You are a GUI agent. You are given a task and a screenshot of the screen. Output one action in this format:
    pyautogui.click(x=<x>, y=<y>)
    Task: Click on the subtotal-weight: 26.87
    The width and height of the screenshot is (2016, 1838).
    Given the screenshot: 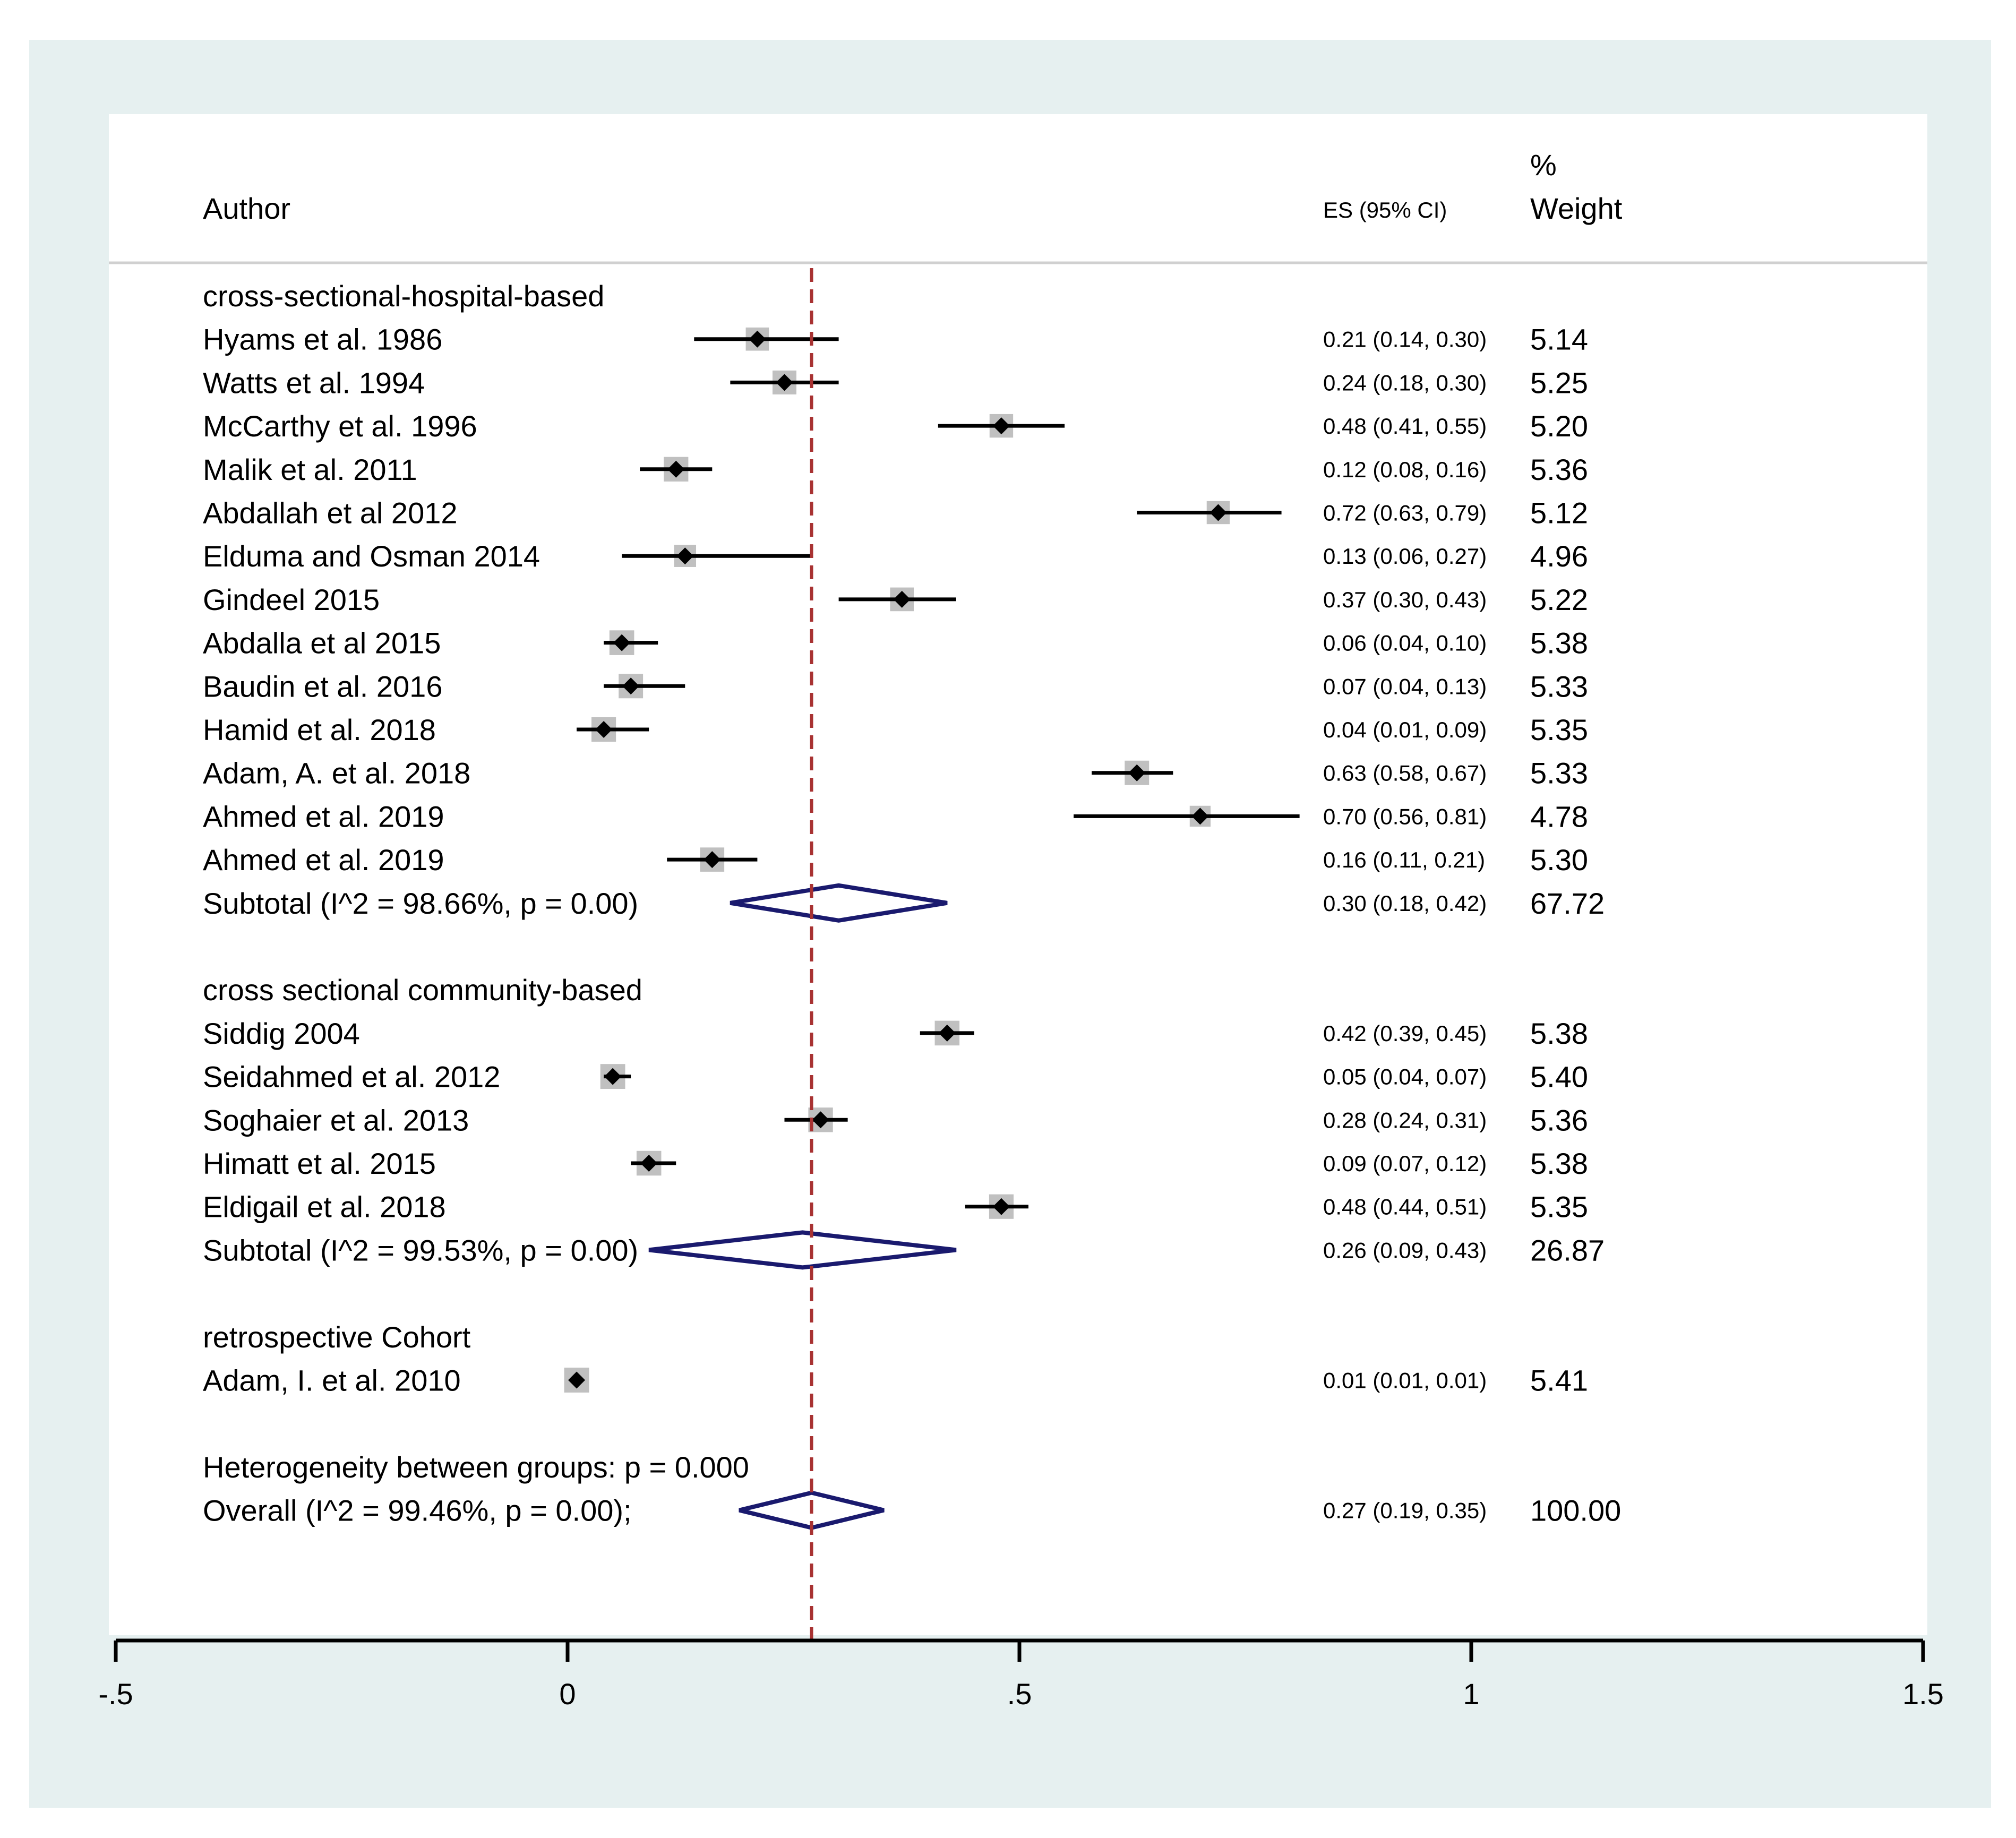 What is the action you would take?
    pyautogui.click(x=1568, y=1250)
    